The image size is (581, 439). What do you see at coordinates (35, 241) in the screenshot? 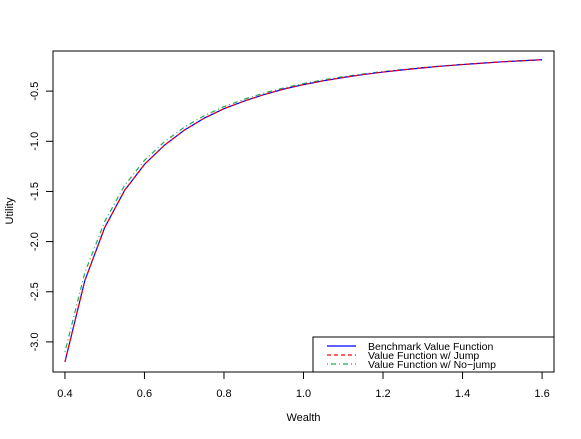
I see `y-tick-label: -2.0` at bounding box center [35, 241].